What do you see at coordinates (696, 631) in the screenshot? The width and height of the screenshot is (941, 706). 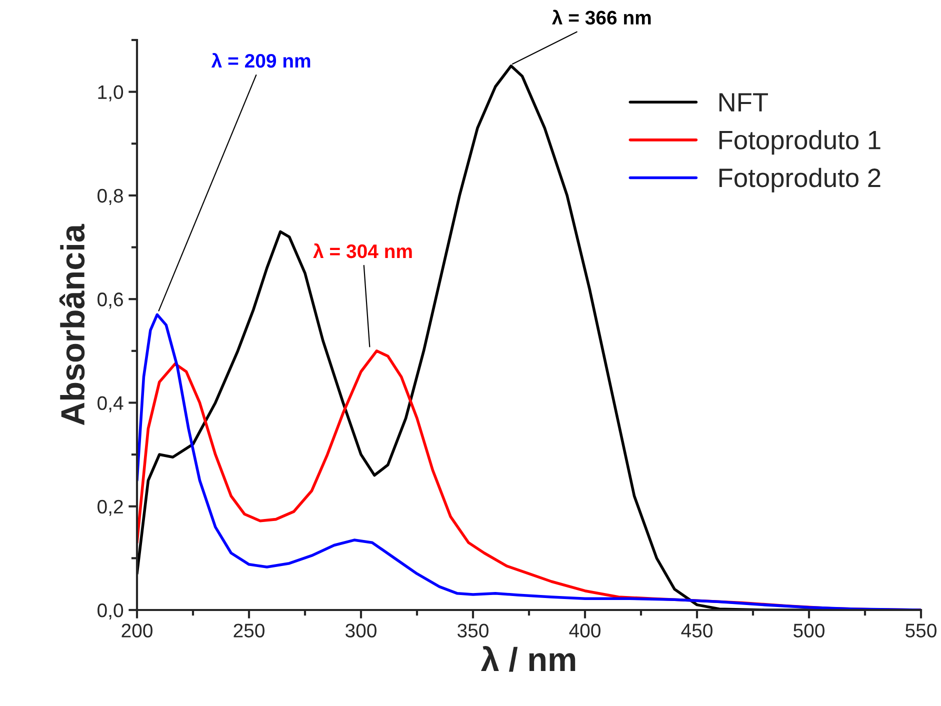 I see `x-tick-label: 450` at bounding box center [696, 631].